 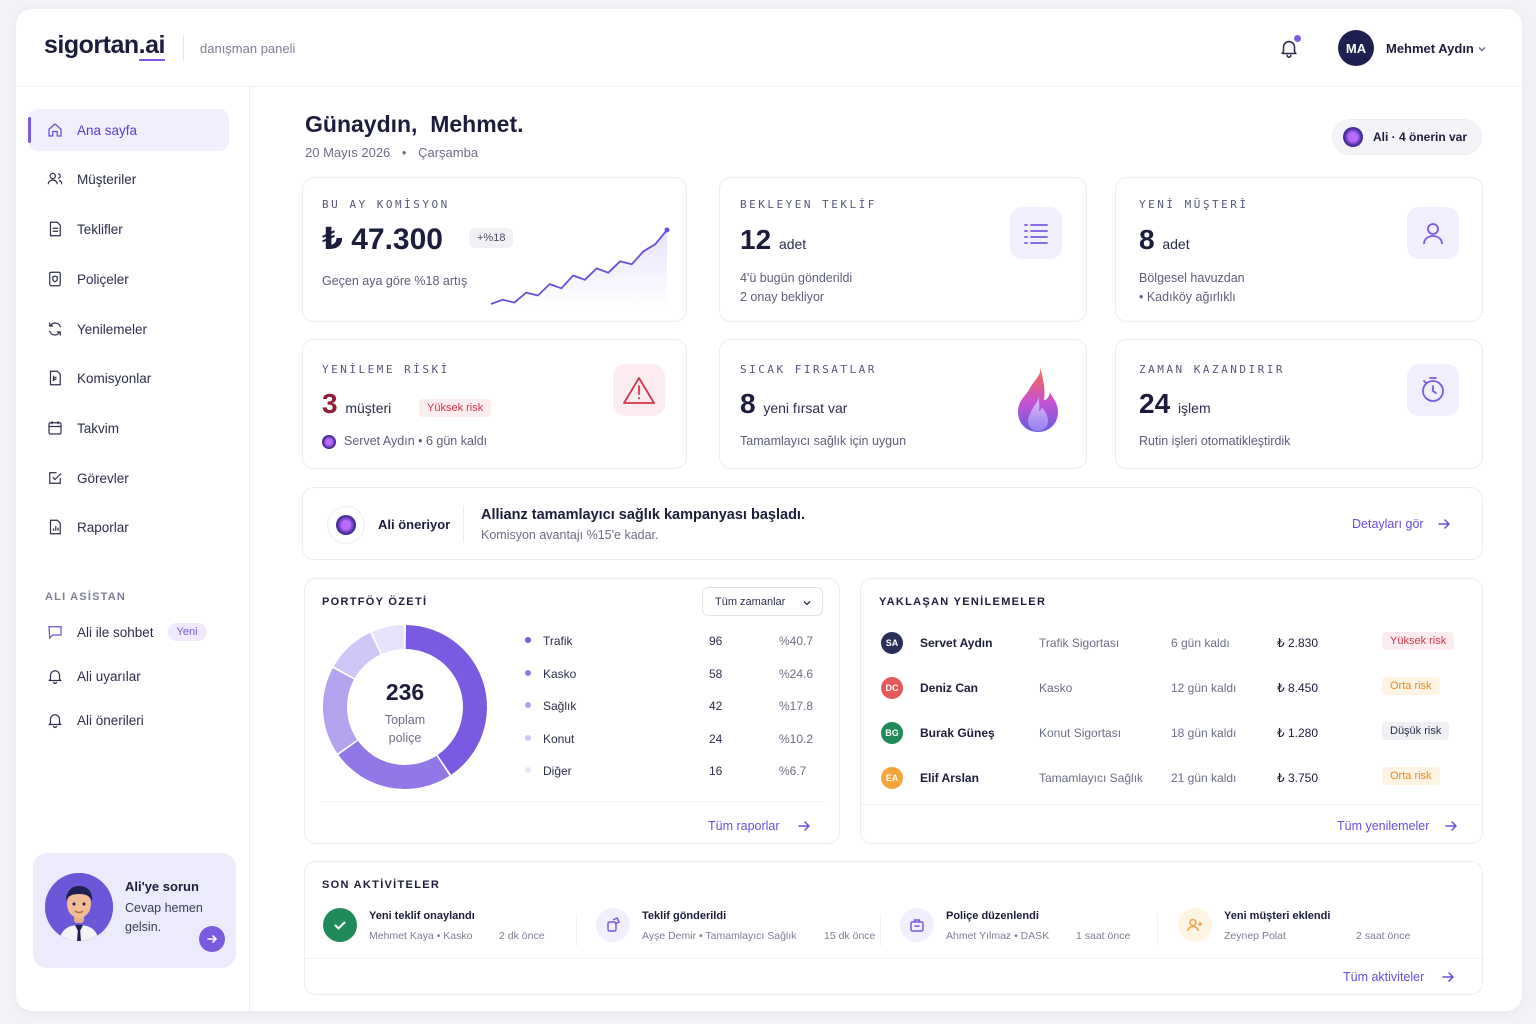 What do you see at coordinates (86, 597) in the screenshot?
I see `assistant-section-title: ALI ASİSTAN` at bounding box center [86, 597].